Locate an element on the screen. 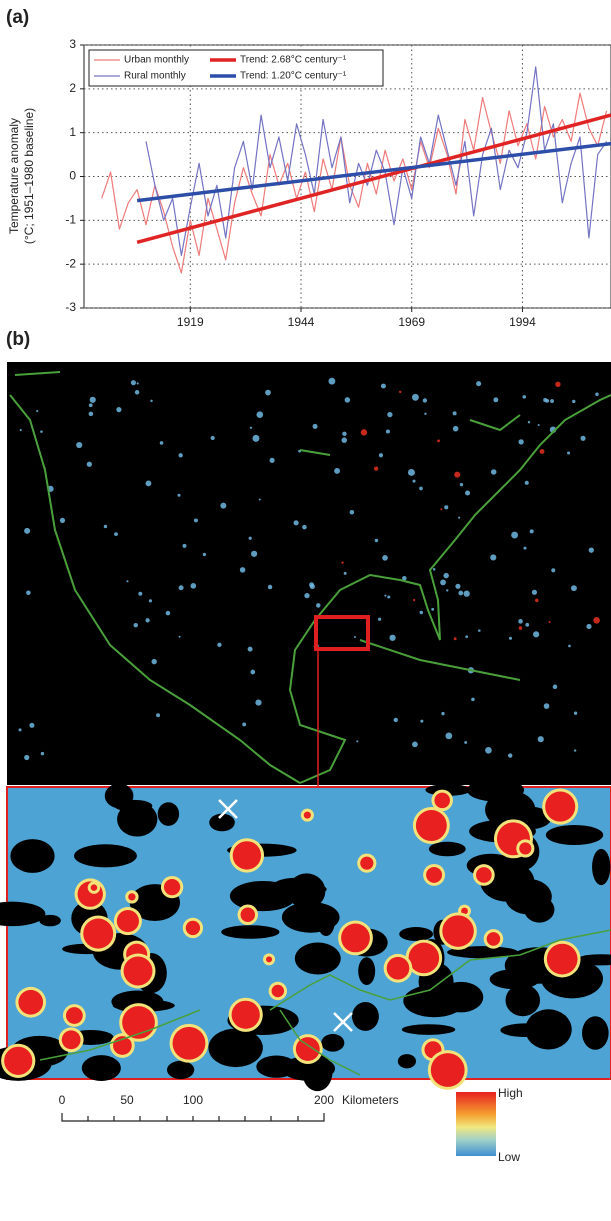  zoom-coastline is located at coordinates (325, 1002).